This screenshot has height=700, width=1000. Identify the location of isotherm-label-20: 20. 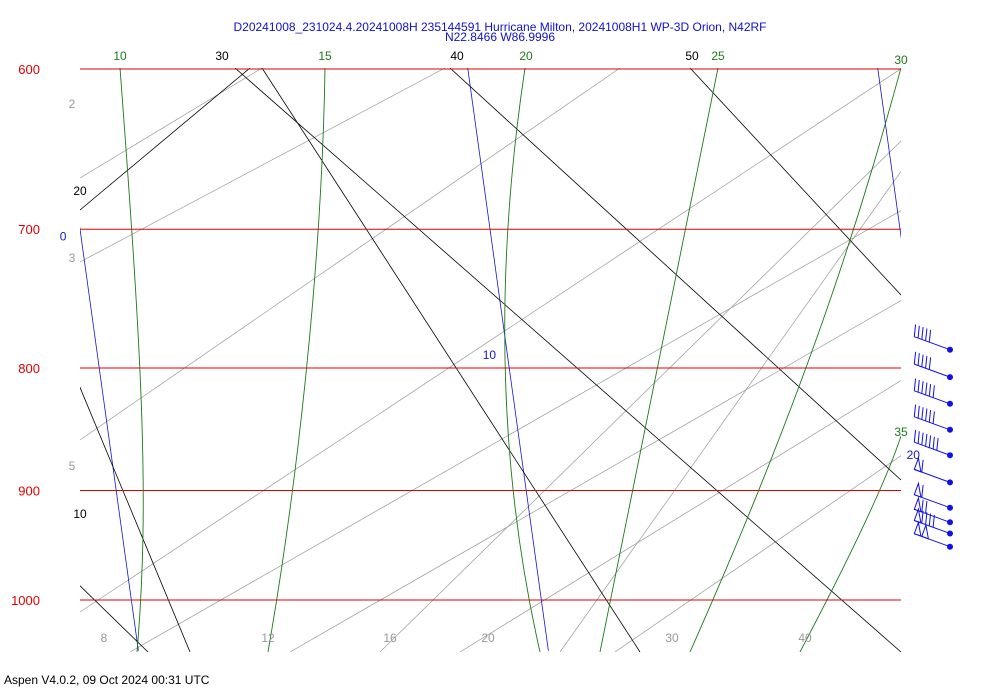
(914, 455).